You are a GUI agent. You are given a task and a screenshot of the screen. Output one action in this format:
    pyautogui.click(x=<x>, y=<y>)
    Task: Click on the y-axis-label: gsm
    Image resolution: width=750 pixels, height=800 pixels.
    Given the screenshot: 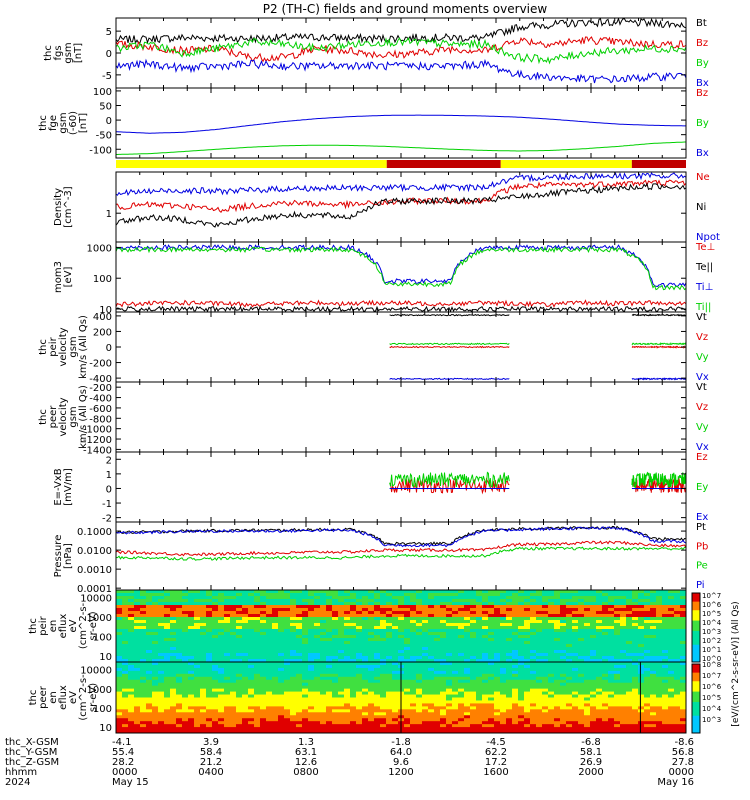 What is the action you would take?
    pyautogui.click(x=68, y=52)
    